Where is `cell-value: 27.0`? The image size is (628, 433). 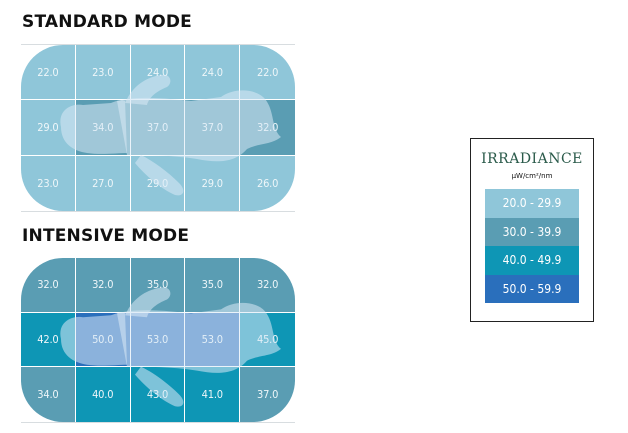
cell-value: 27.0 is located at coordinates (103, 183).